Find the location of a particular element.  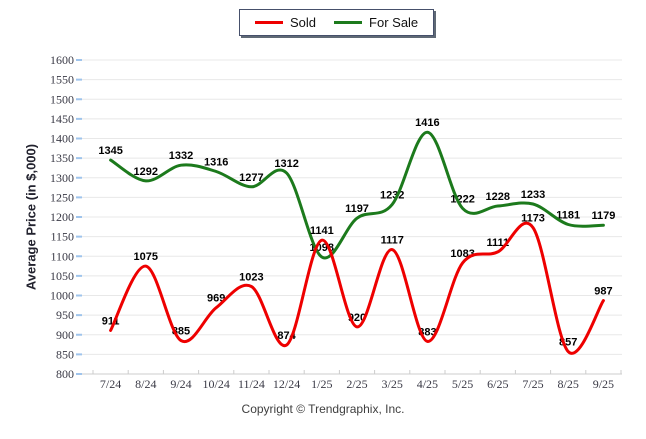

x-tick-label: 6/25 is located at coordinates (497, 384).